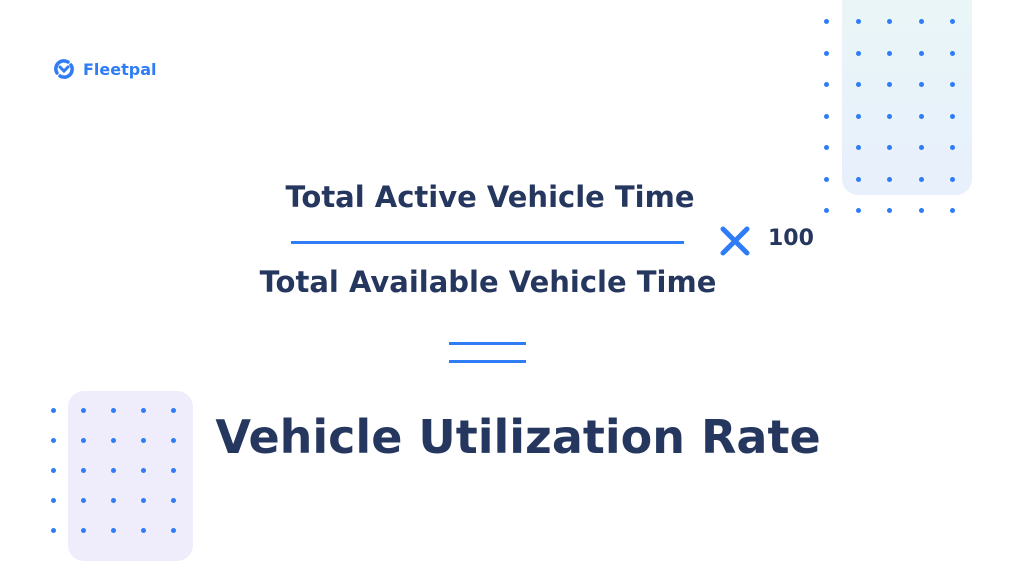 This screenshot has height=561, width=1024. What do you see at coordinates (487, 242) in the screenshot?
I see `fraction-bar` at bounding box center [487, 242].